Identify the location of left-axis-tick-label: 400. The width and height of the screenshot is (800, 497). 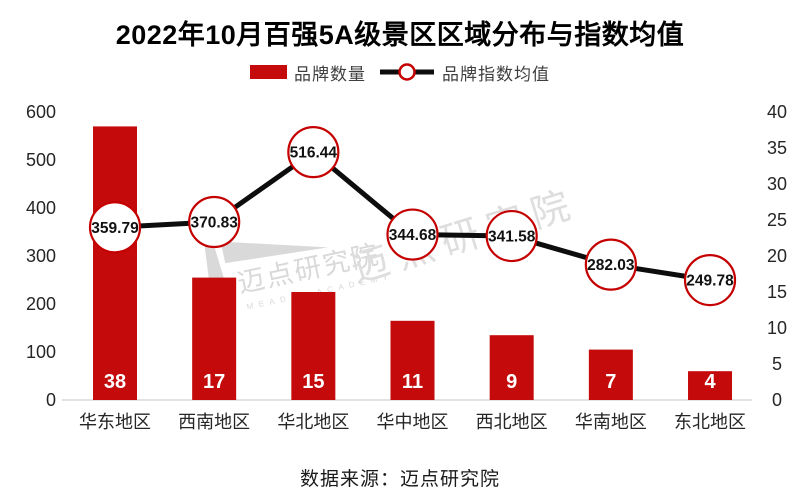
(41, 208).